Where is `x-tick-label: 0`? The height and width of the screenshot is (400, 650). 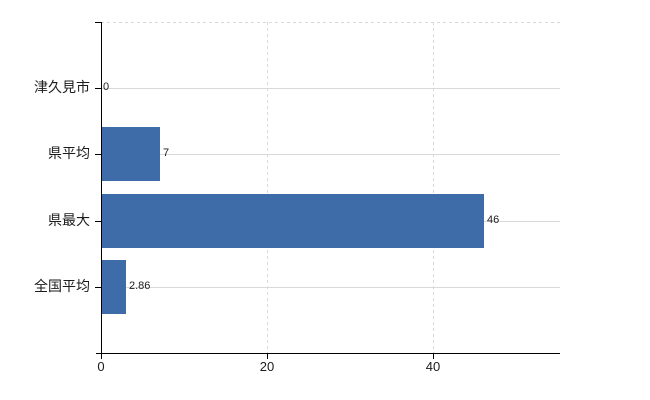 x-tick-label: 0 is located at coordinates (101, 366).